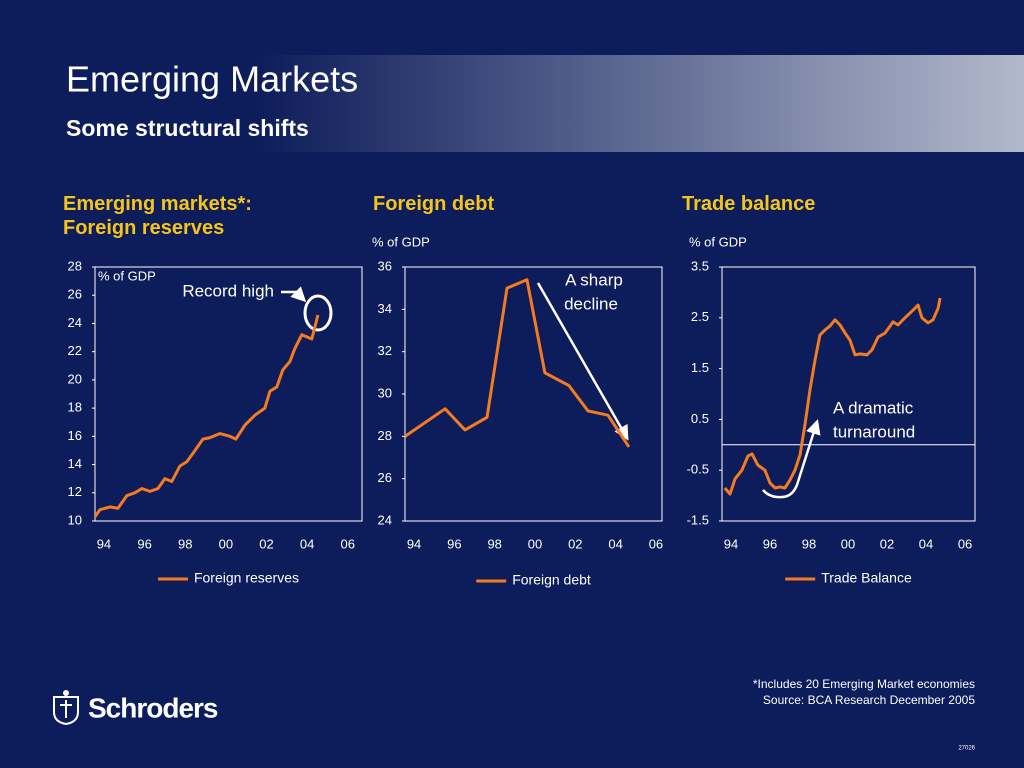 The image size is (1024, 768). I want to click on legend-label: Trade Balance, so click(866, 578).